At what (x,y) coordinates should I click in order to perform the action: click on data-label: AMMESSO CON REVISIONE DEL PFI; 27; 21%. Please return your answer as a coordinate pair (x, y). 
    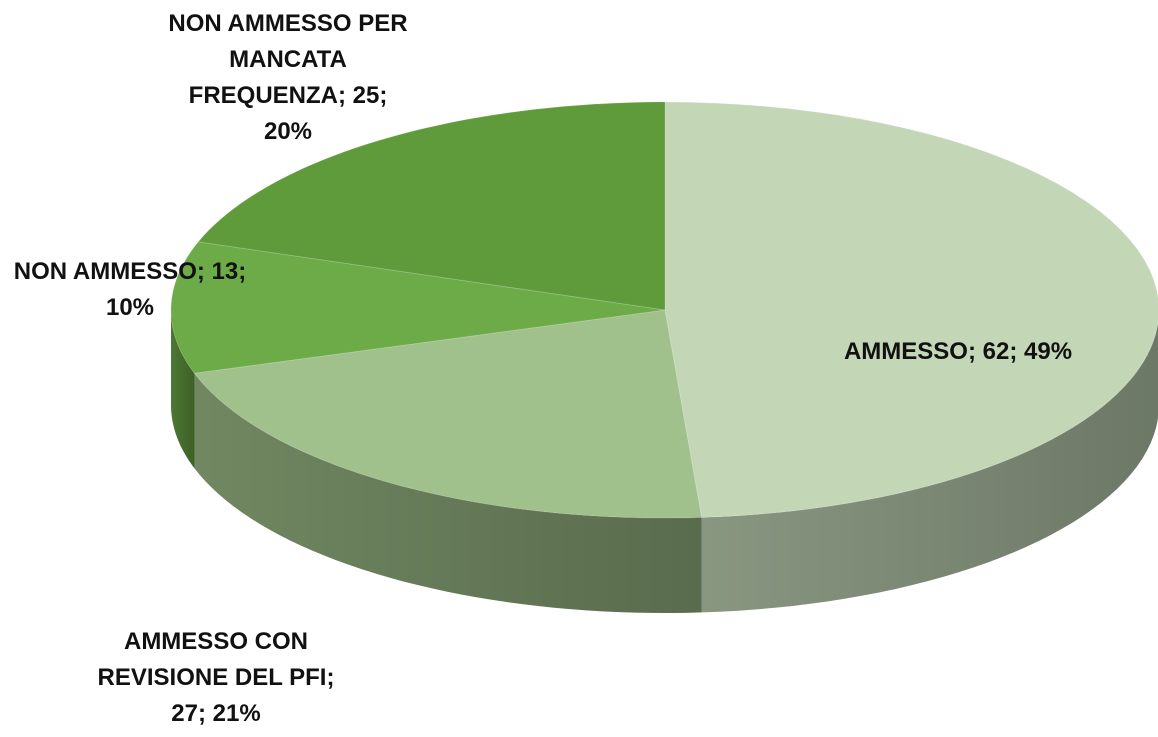
    Looking at the image, I should click on (216, 677).